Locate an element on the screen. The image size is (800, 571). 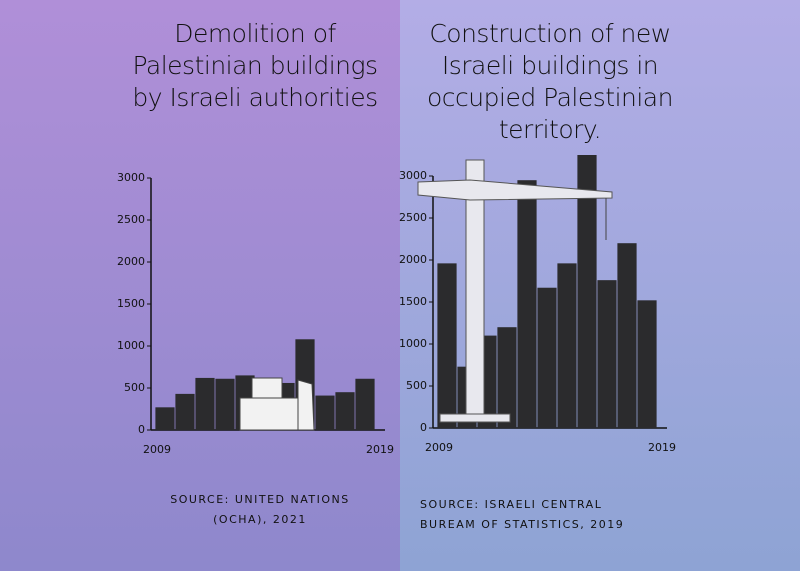
left-source: SOURCE: UNITED NATIONS (OCHA), 2021 is located at coordinates (260, 509).